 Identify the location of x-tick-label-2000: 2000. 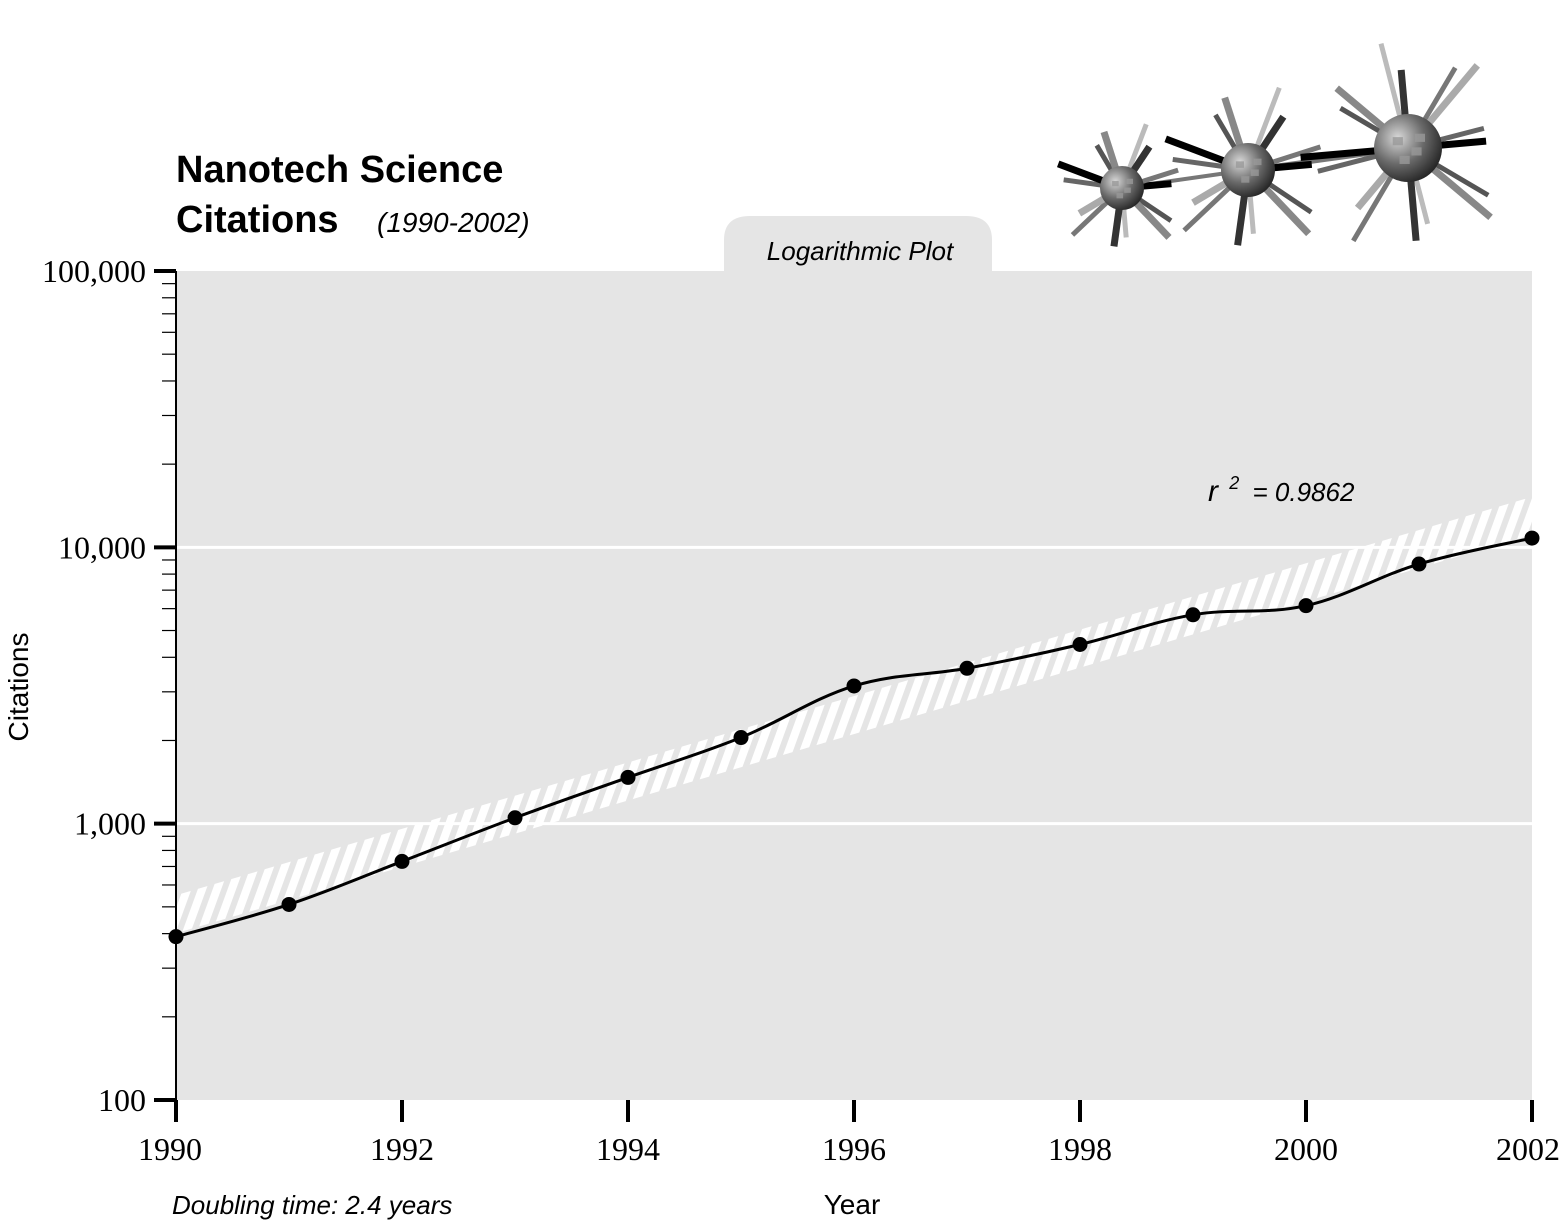
(1306, 1149).